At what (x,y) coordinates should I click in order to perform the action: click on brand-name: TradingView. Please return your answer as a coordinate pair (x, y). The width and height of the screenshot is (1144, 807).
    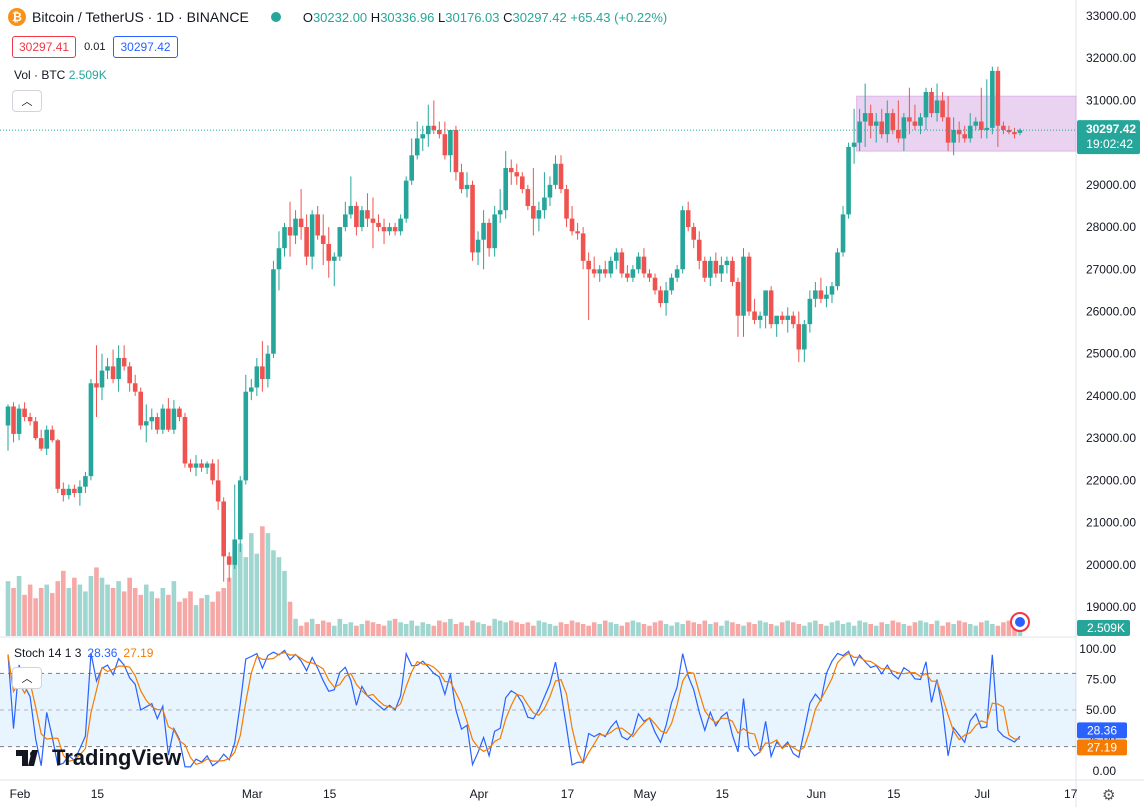
    Looking at the image, I should click on (117, 757).